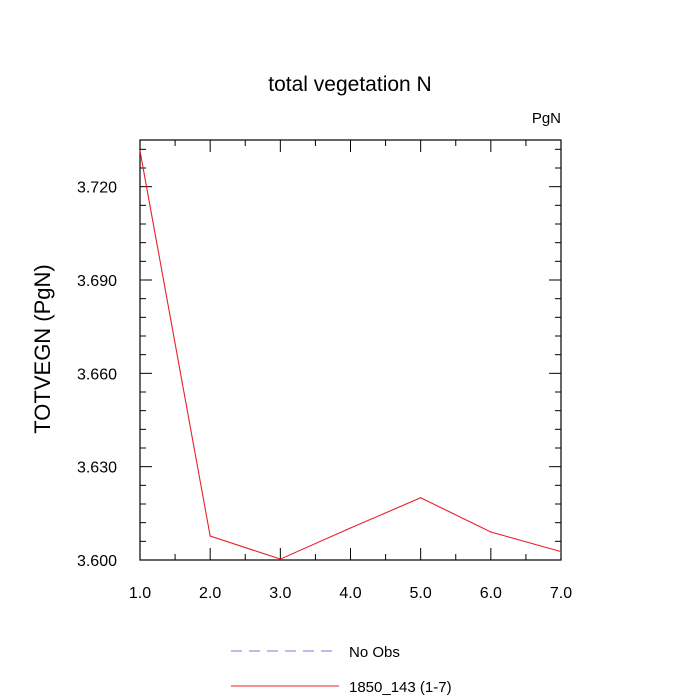 This screenshot has height=700, width=700. What do you see at coordinates (97, 468) in the screenshot?
I see `y-tick-label: 3.630` at bounding box center [97, 468].